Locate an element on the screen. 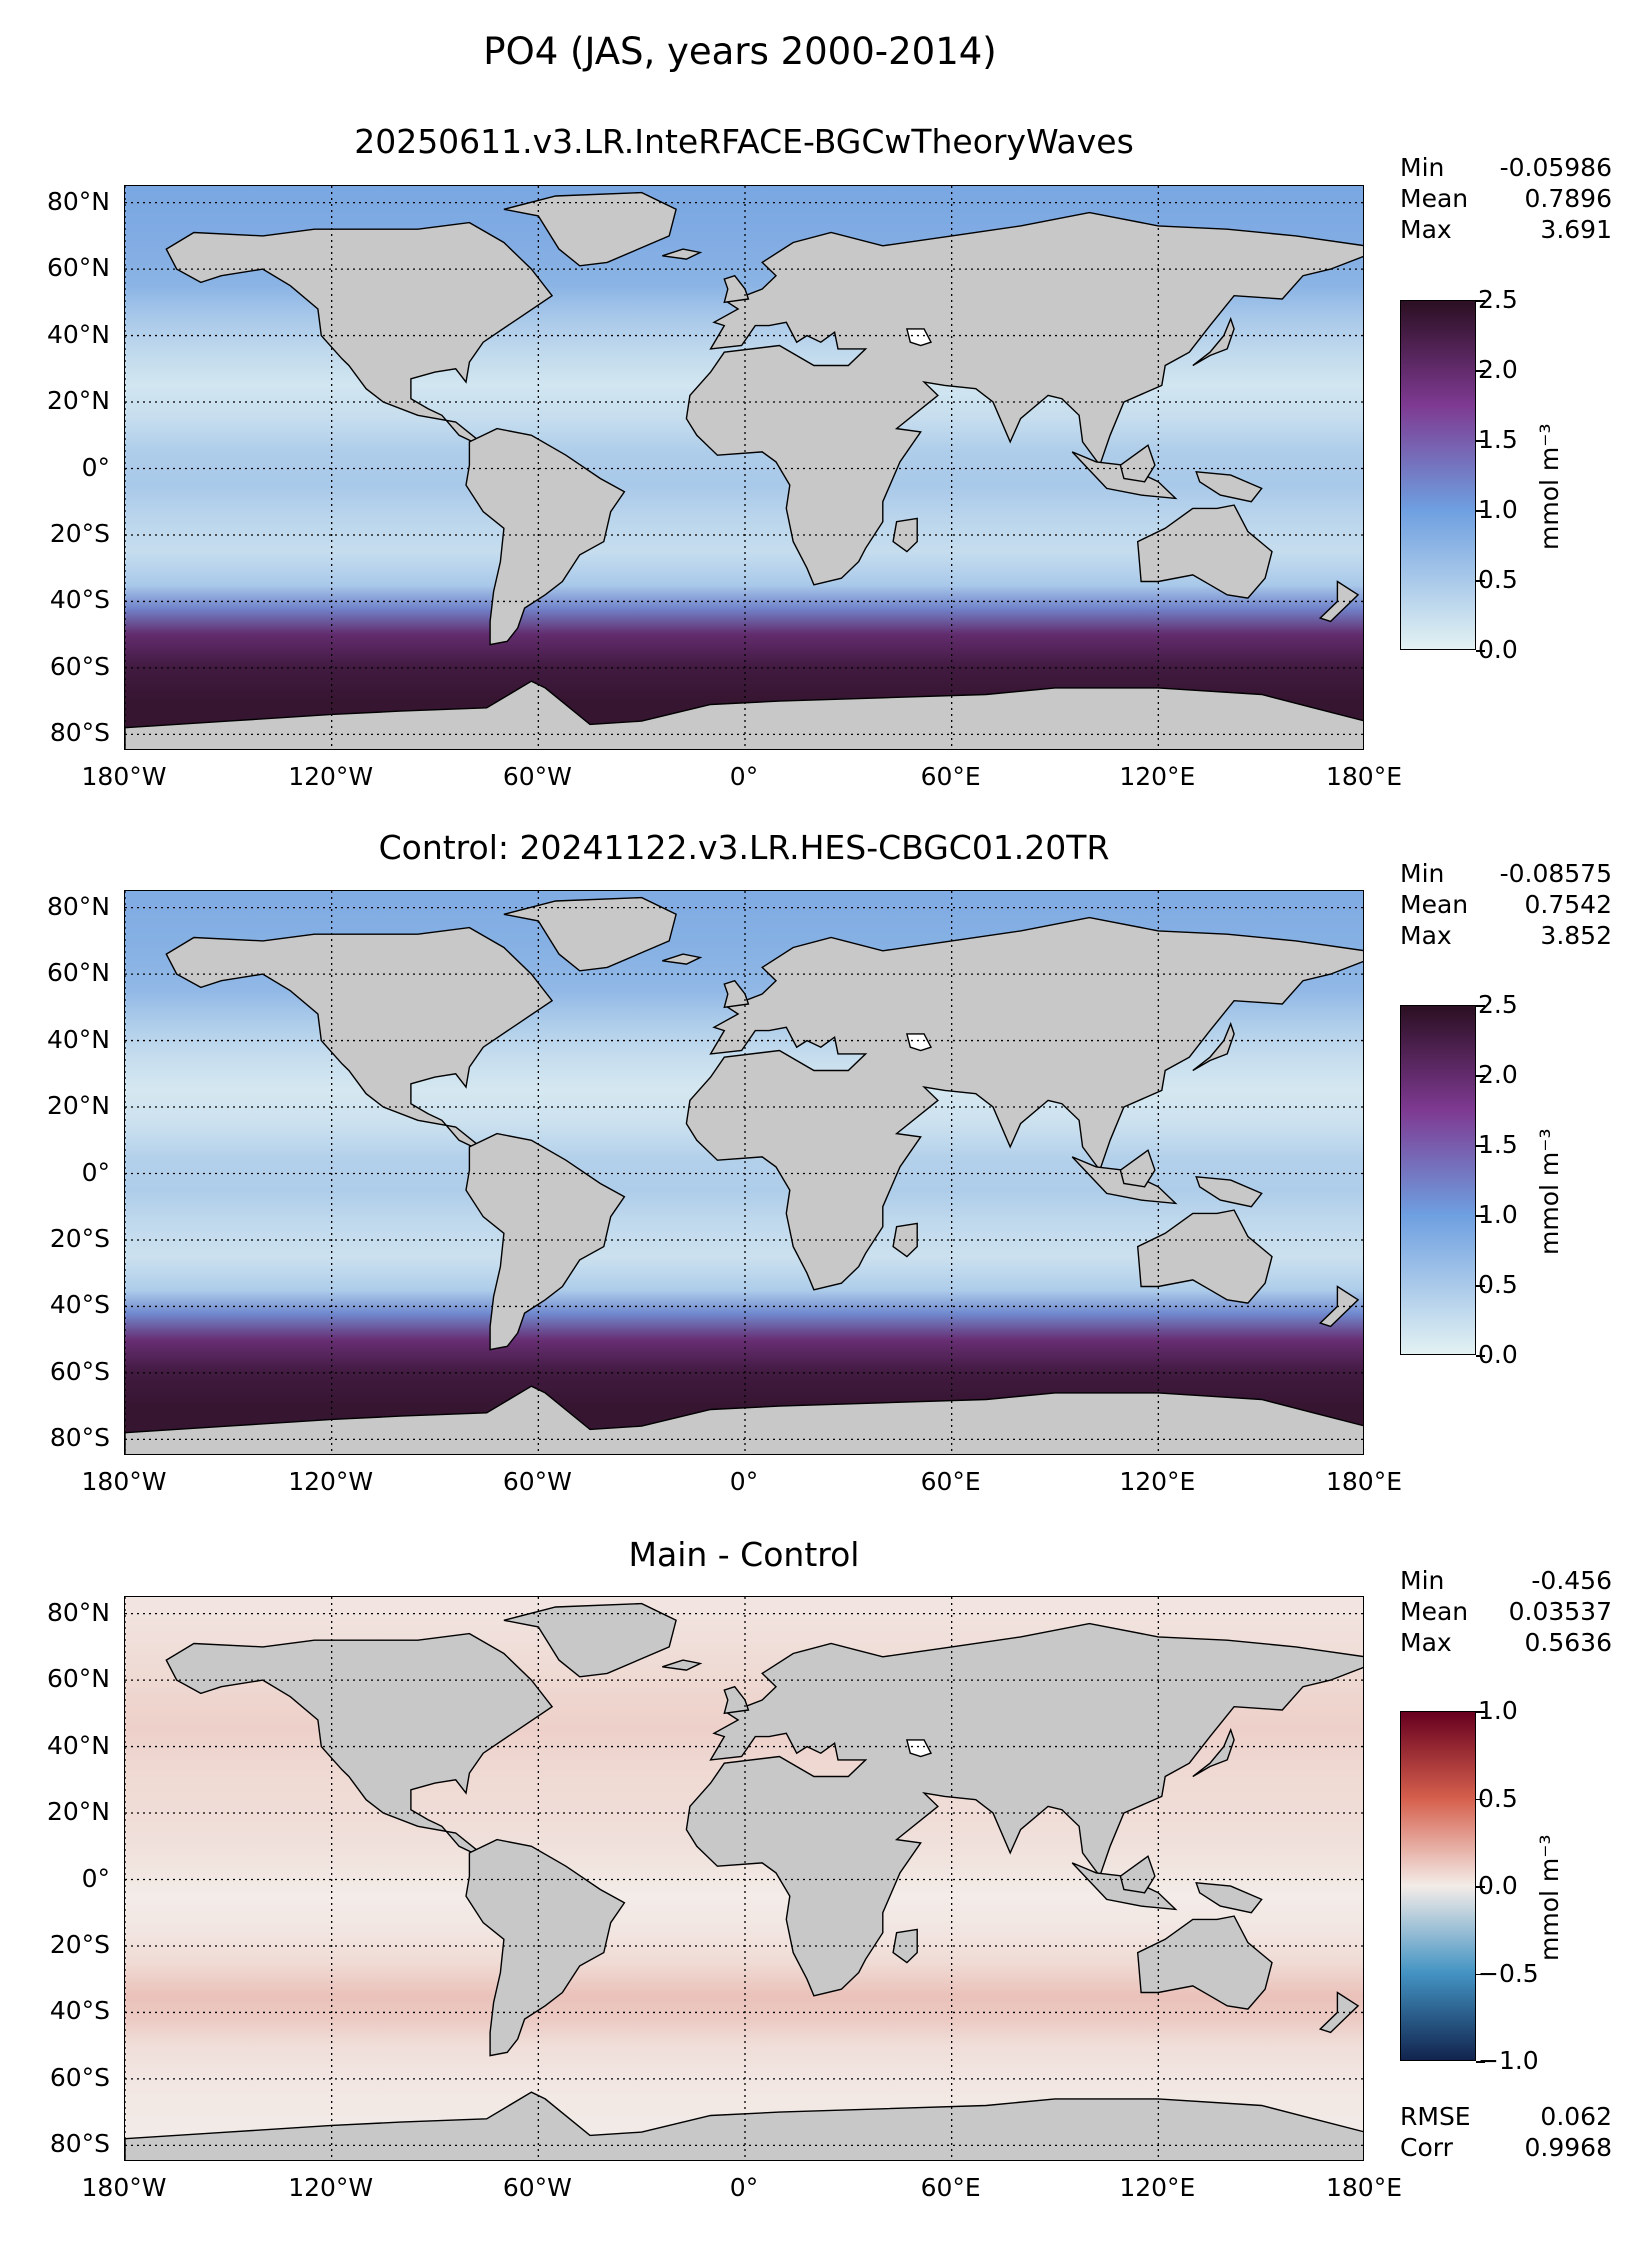 This screenshot has height=2265, width=1651. lon-tick-label: 60°E is located at coordinates (950, 1481).